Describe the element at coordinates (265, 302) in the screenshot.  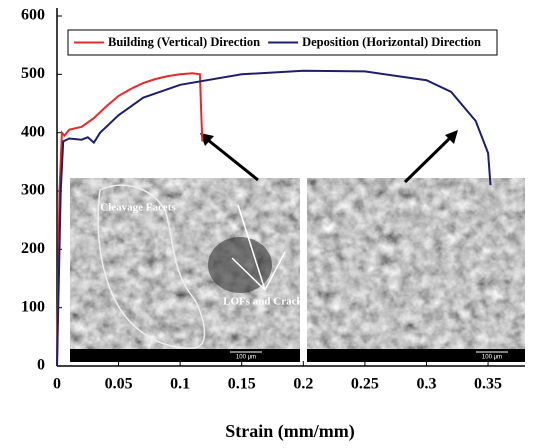
I see `annotation: LOFs and Cracks` at that location.